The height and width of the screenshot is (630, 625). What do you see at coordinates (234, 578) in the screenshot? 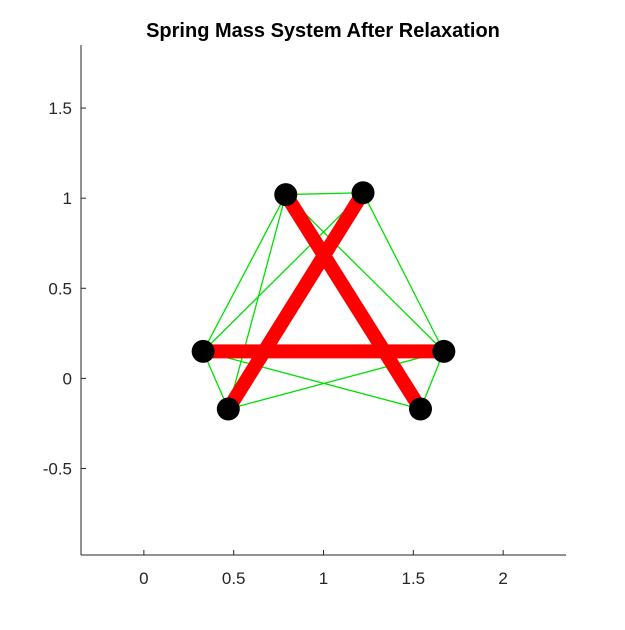
I see `x-tick-label: 0.5` at bounding box center [234, 578].